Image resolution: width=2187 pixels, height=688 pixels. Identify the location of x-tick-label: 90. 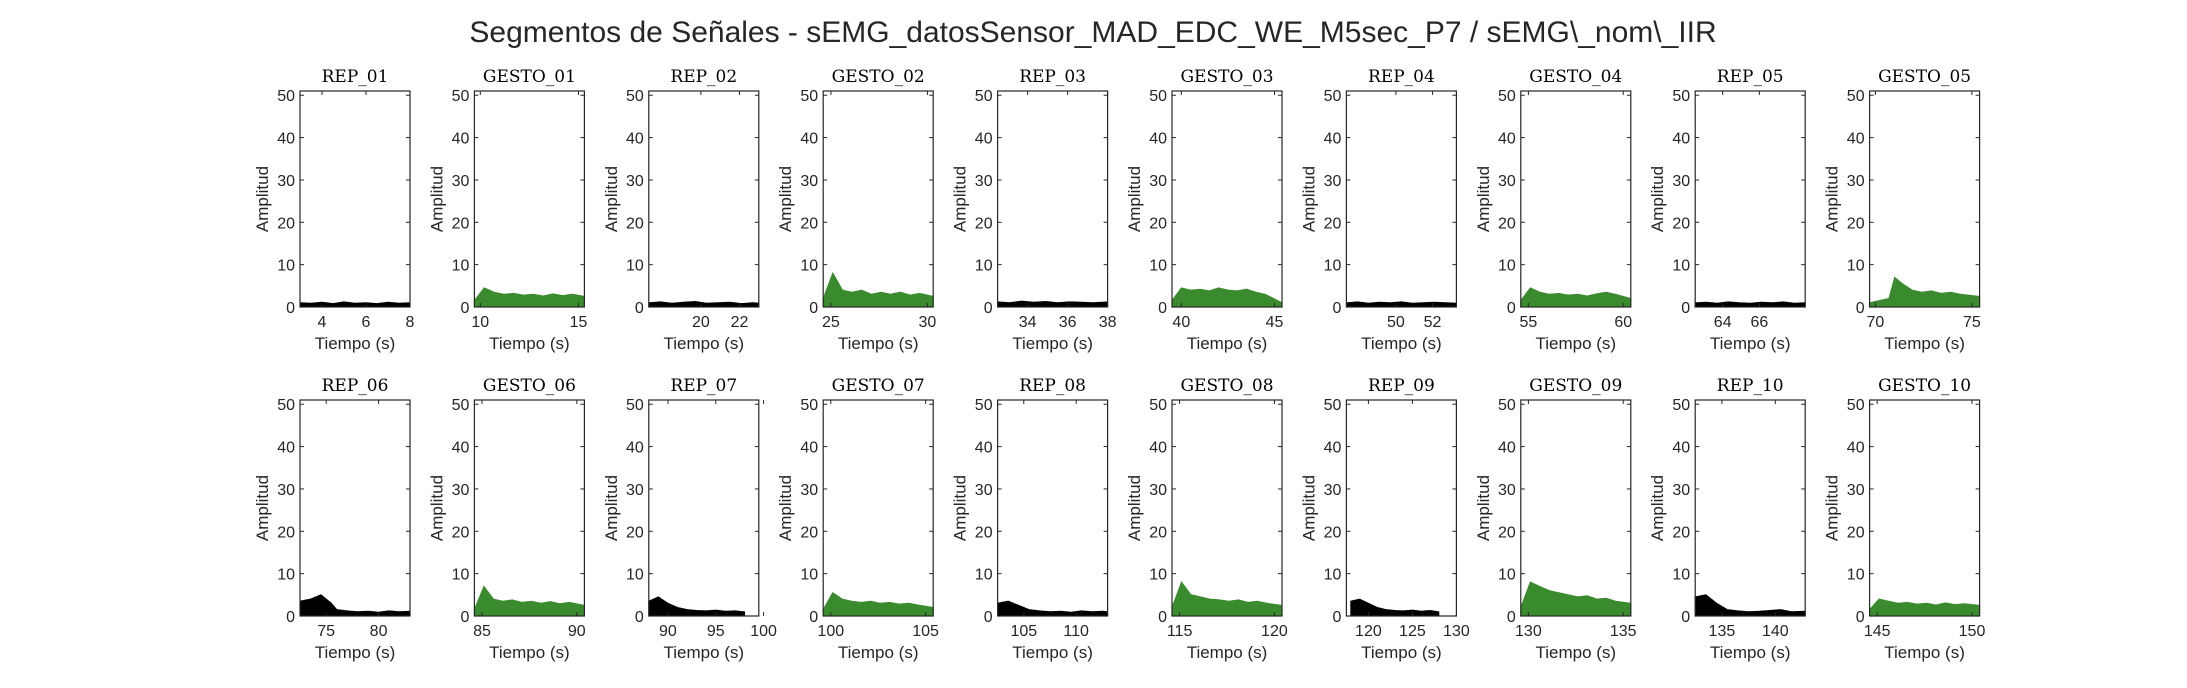
(577, 631).